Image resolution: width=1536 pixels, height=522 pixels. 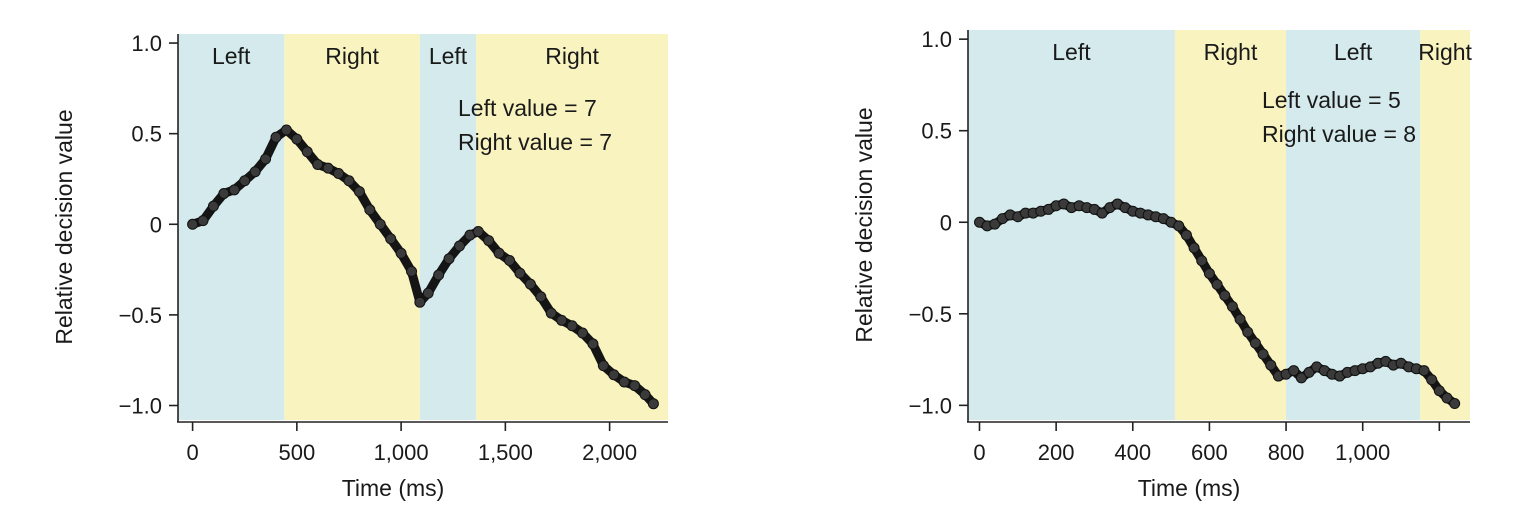 What do you see at coordinates (156, 224) in the screenshot?
I see `y-tick-label: 0` at bounding box center [156, 224].